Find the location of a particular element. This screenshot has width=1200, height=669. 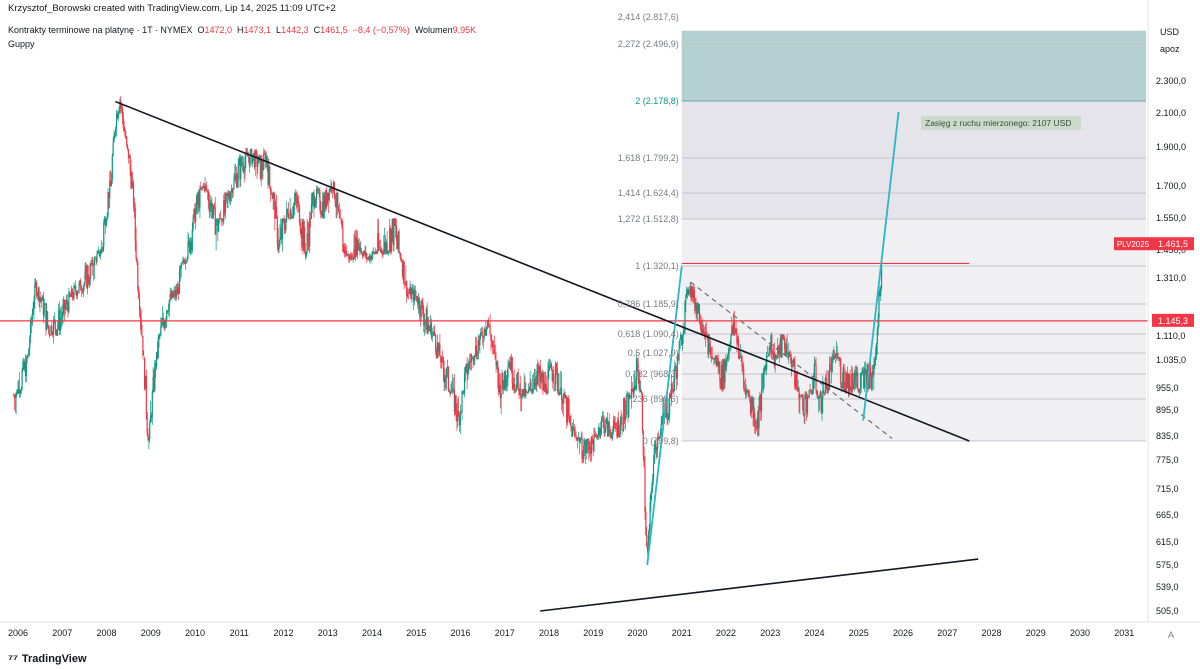

trend-line-support is located at coordinates (759, 585).